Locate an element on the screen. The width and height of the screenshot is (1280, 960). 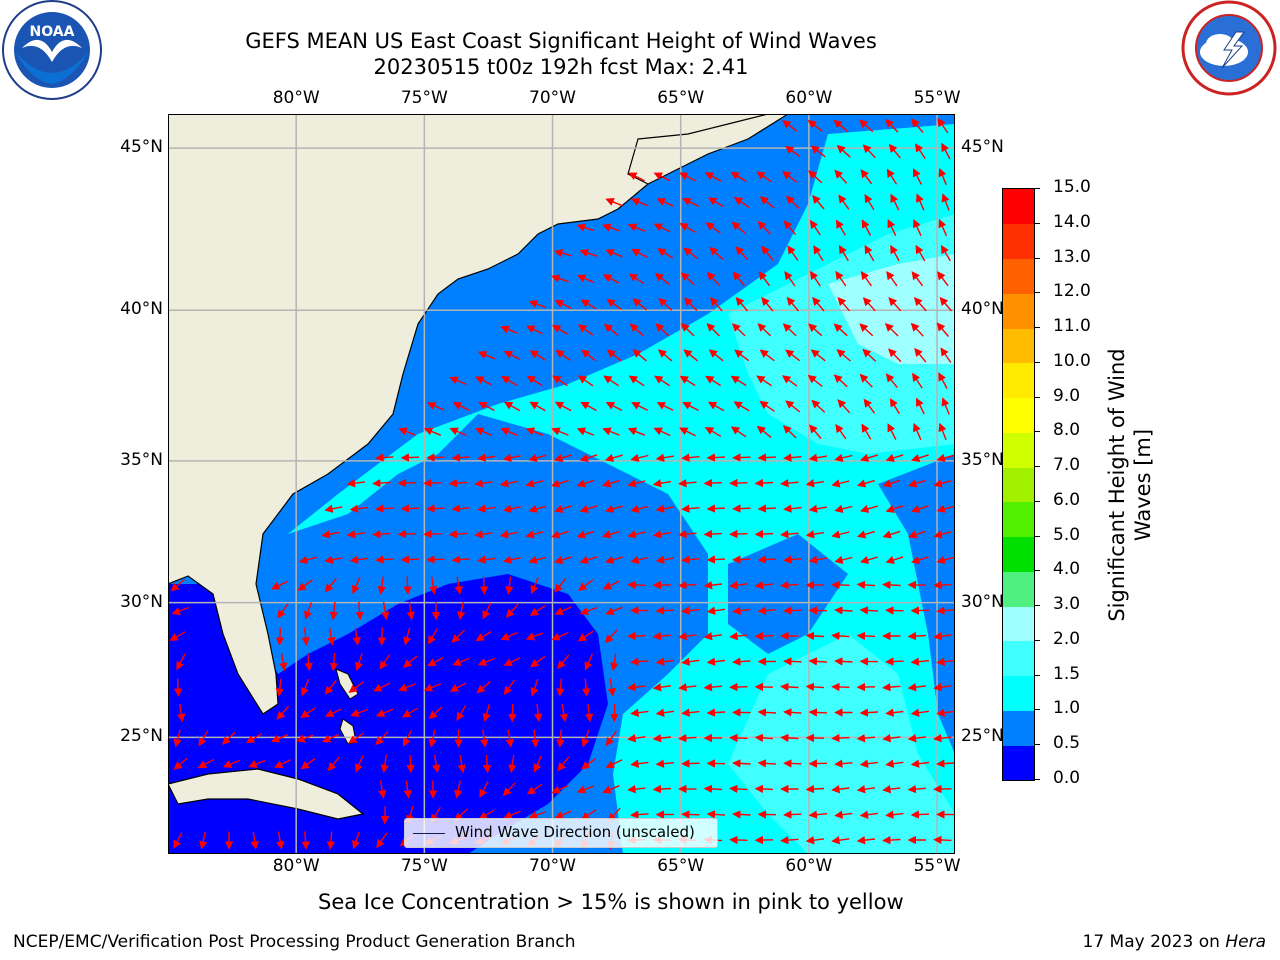
colorbar-segment is located at coordinates (1018, 311).